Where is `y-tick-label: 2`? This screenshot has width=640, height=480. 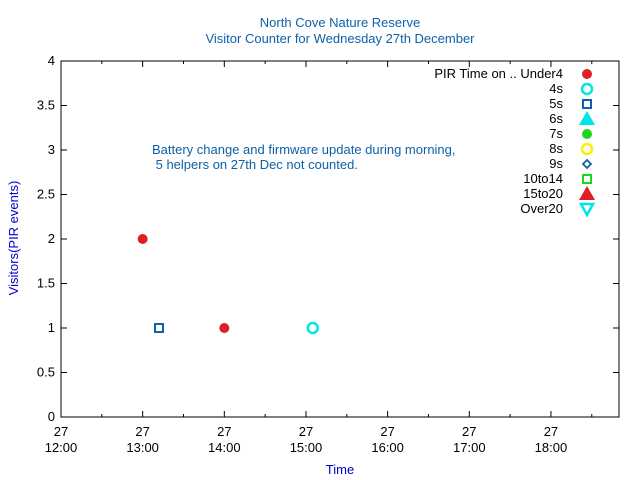 y-tick-label: 2 is located at coordinates (51, 238).